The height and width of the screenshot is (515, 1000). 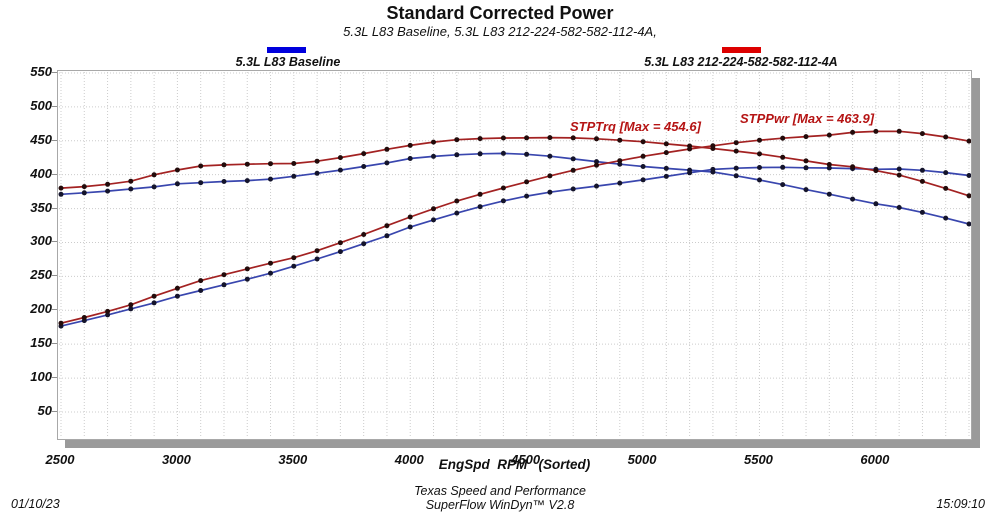 What do you see at coordinates (293, 459) in the screenshot?
I see `x-tick-label: 3500` at bounding box center [293, 459].